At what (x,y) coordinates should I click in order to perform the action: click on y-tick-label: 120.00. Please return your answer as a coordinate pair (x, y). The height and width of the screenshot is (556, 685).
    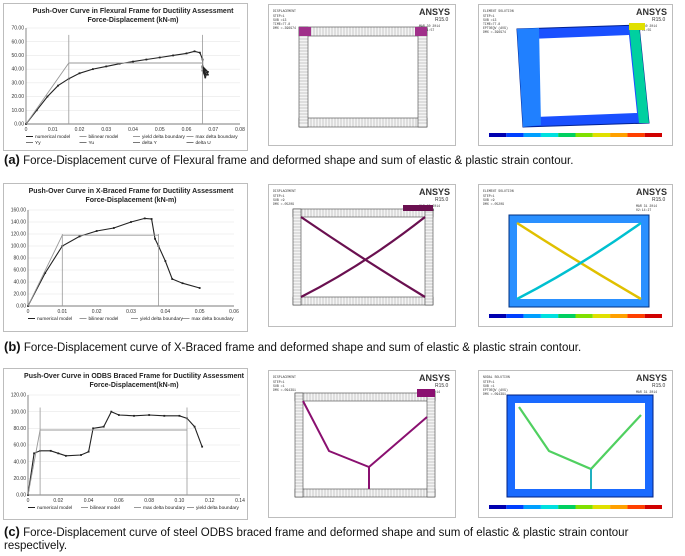
    Looking at the image, I should click on (19, 396).